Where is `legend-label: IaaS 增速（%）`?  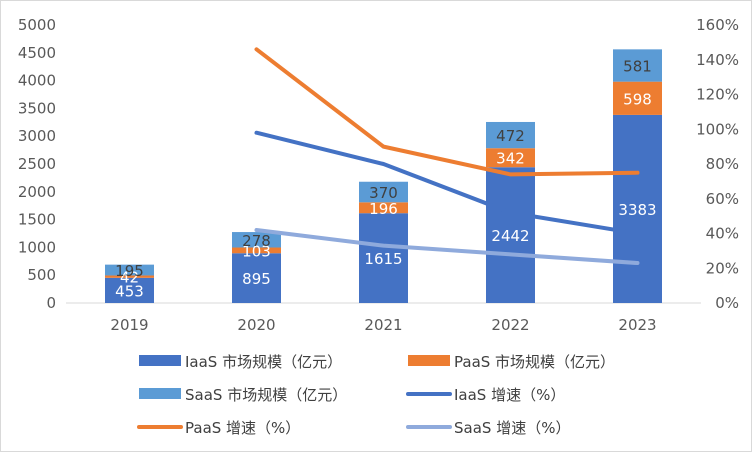 legend-label: IaaS 增速（%） is located at coordinates (509, 395).